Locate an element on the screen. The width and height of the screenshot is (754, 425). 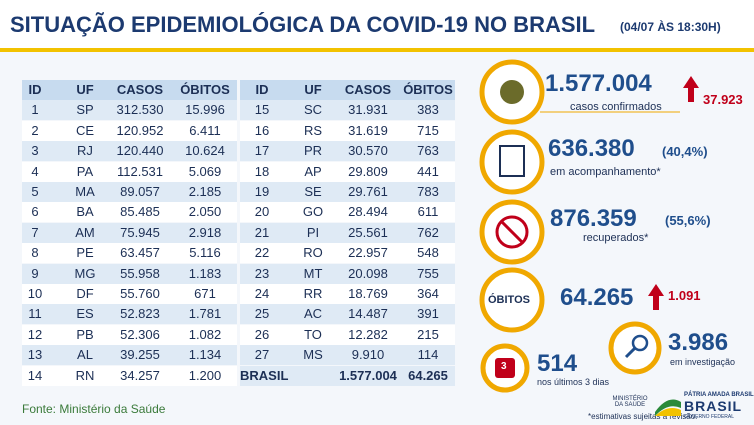
table-cell: 22.957 is located at coordinates (368, 253).